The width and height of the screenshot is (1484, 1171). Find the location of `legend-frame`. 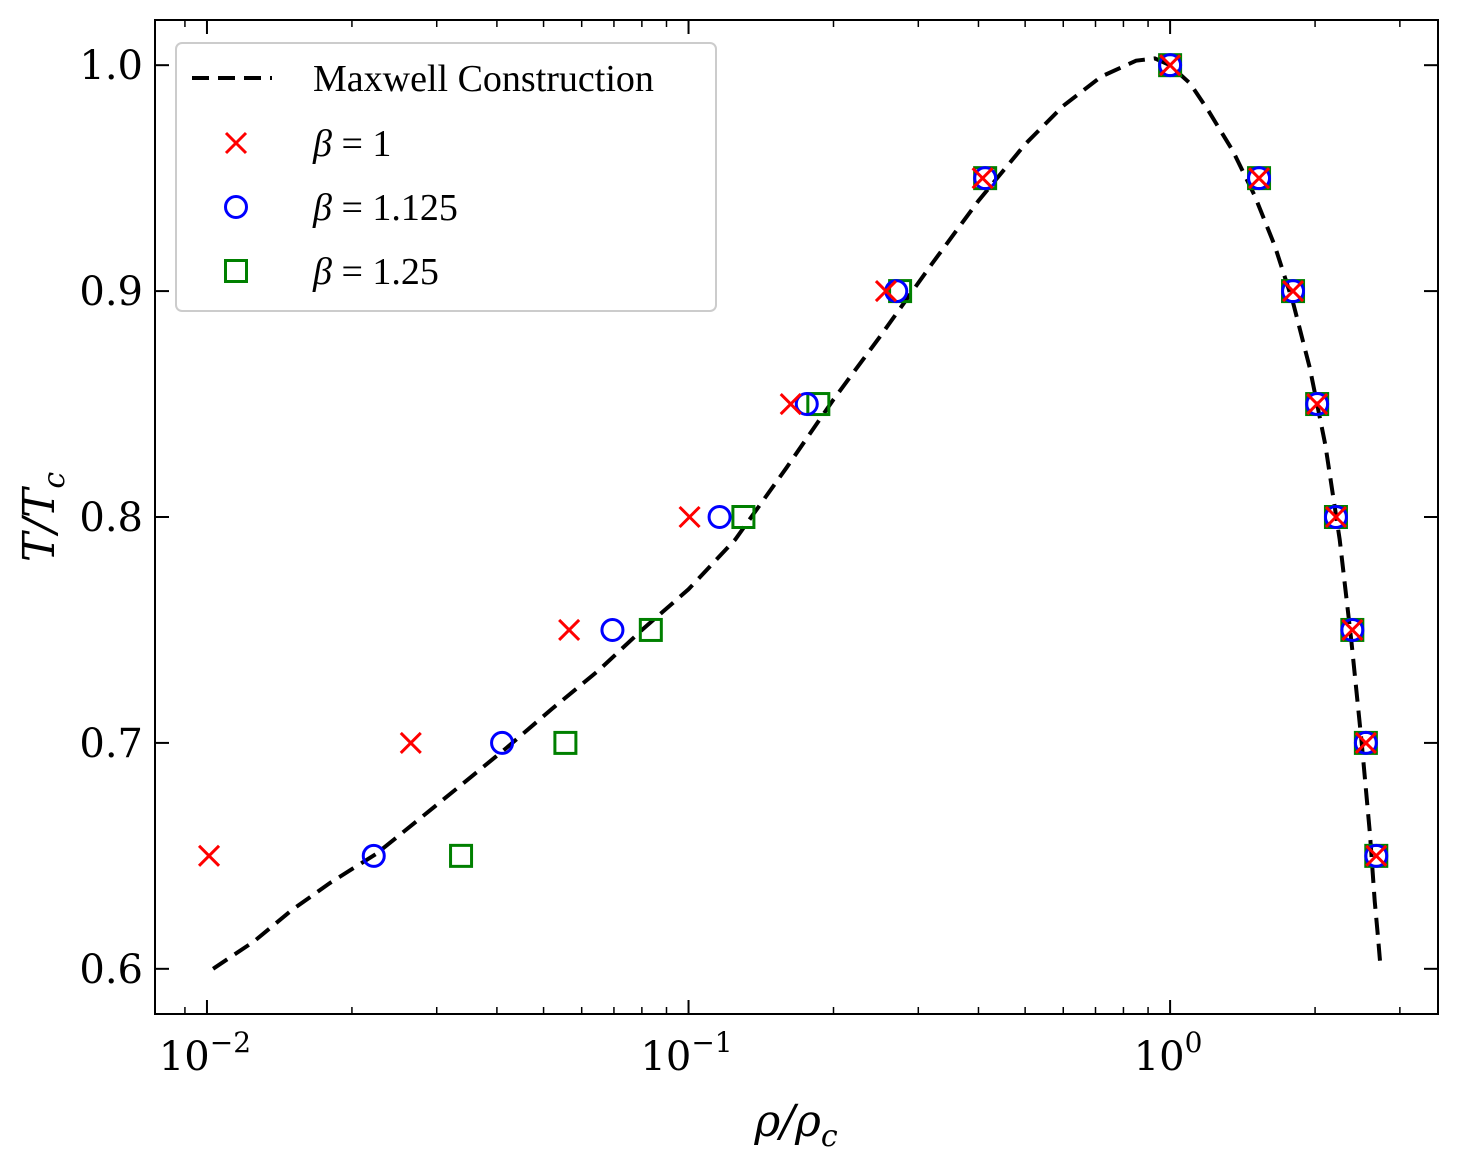

legend-frame is located at coordinates (446, 177).